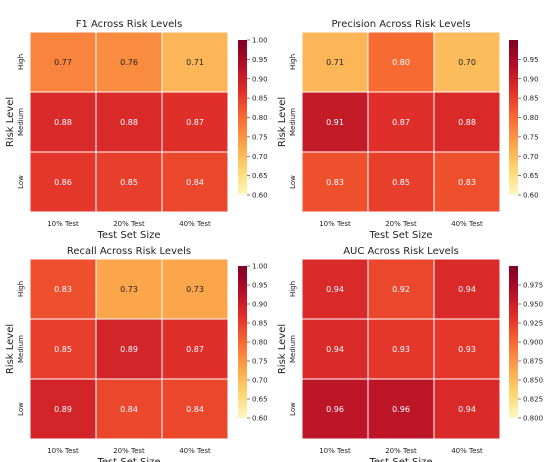  Describe the element at coordinates (260, 419) in the screenshot. I see `colorbar-tick-label: 0.60` at that location.